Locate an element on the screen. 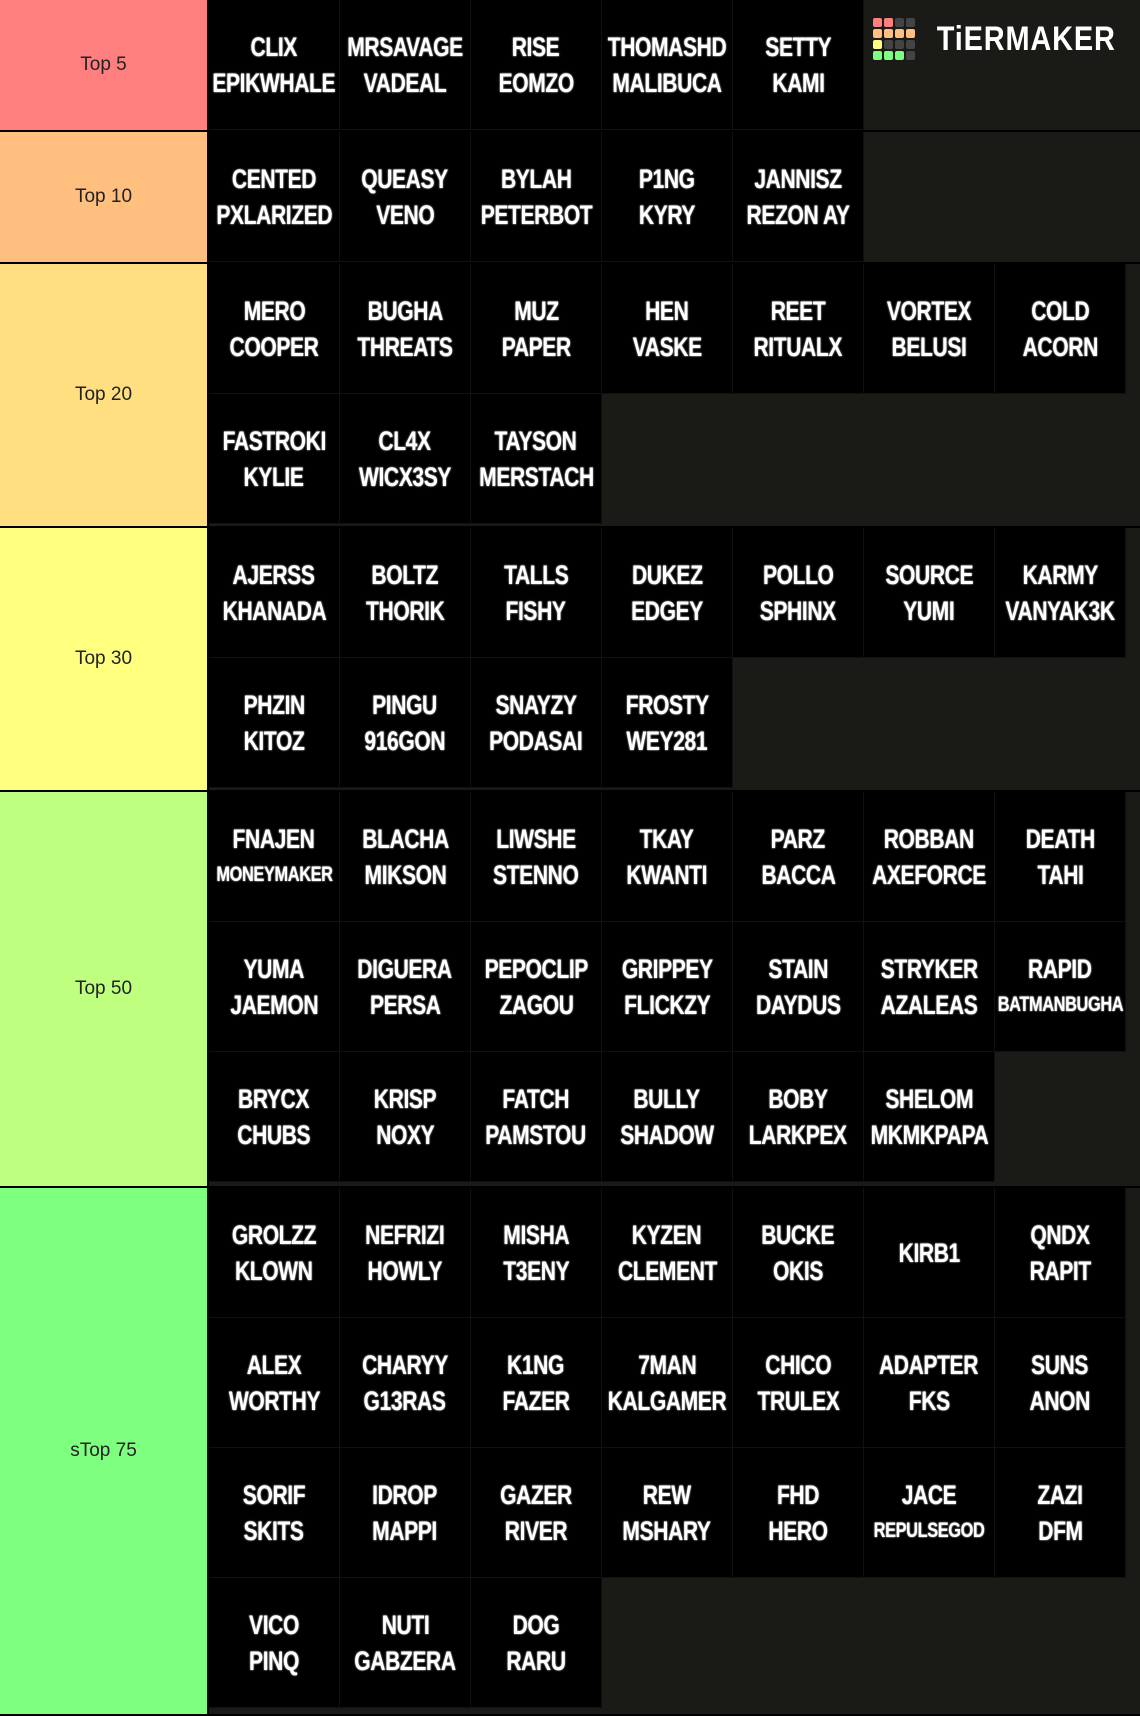 This screenshot has width=1140, height=1716. tier-item: ZAZI DFM is located at coordinates (1060, 1513).